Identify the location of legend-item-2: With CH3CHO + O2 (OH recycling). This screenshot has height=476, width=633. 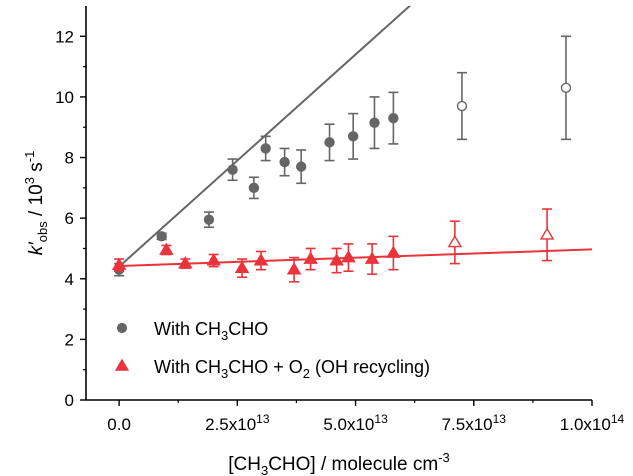
(272, 369).